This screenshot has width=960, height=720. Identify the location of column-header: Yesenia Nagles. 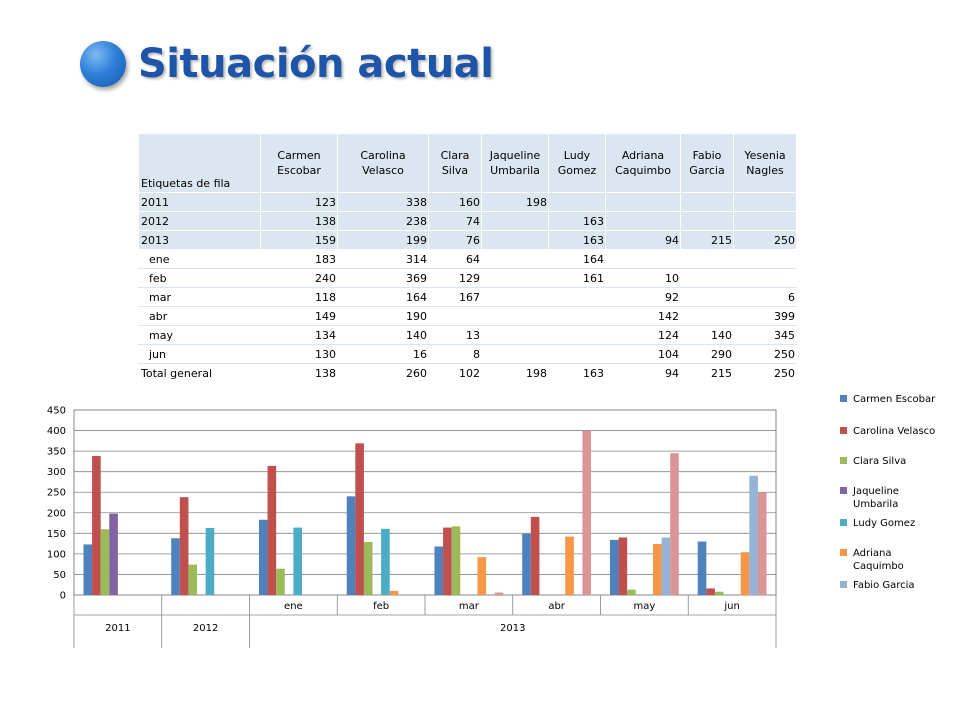
(765, 163).